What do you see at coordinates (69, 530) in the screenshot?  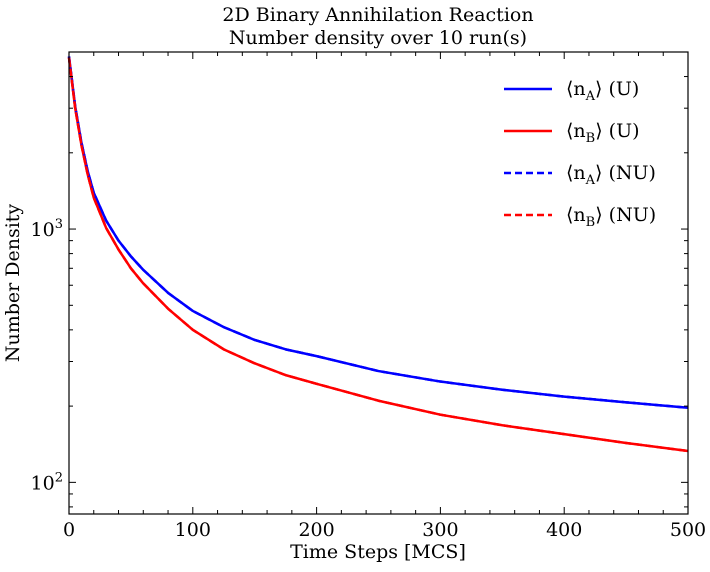 I see `x-tick-label: 0` at bounding box center [69, 530].